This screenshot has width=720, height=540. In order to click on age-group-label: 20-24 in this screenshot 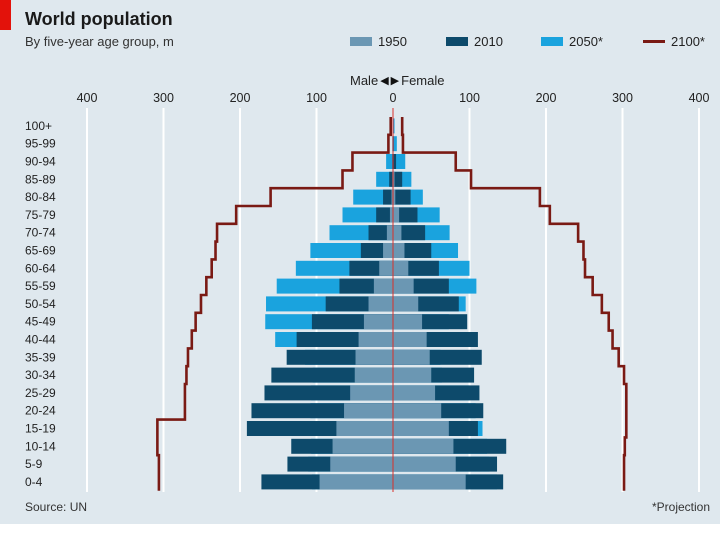, I will do `click(40, 411)`.